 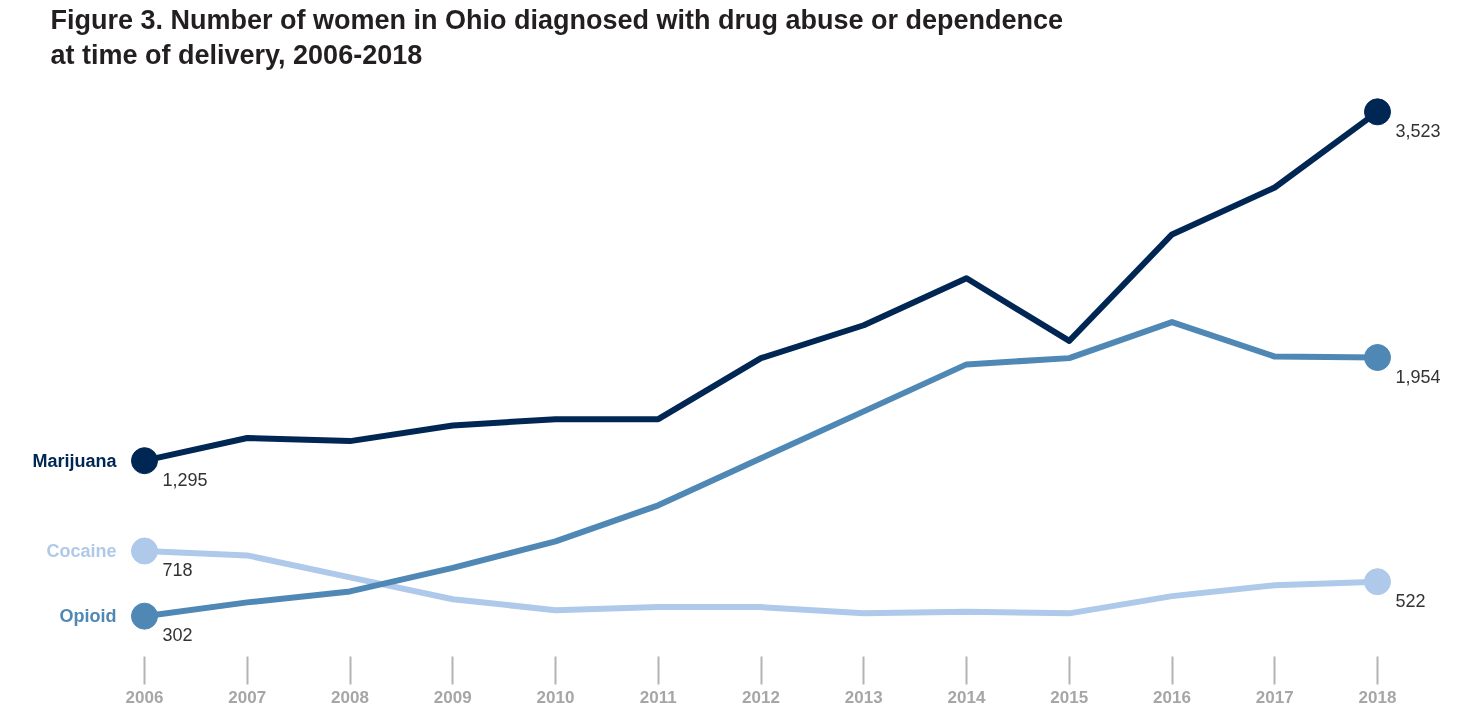 I want to click on x-tick-label: 2011, so click(x=658, y=697).